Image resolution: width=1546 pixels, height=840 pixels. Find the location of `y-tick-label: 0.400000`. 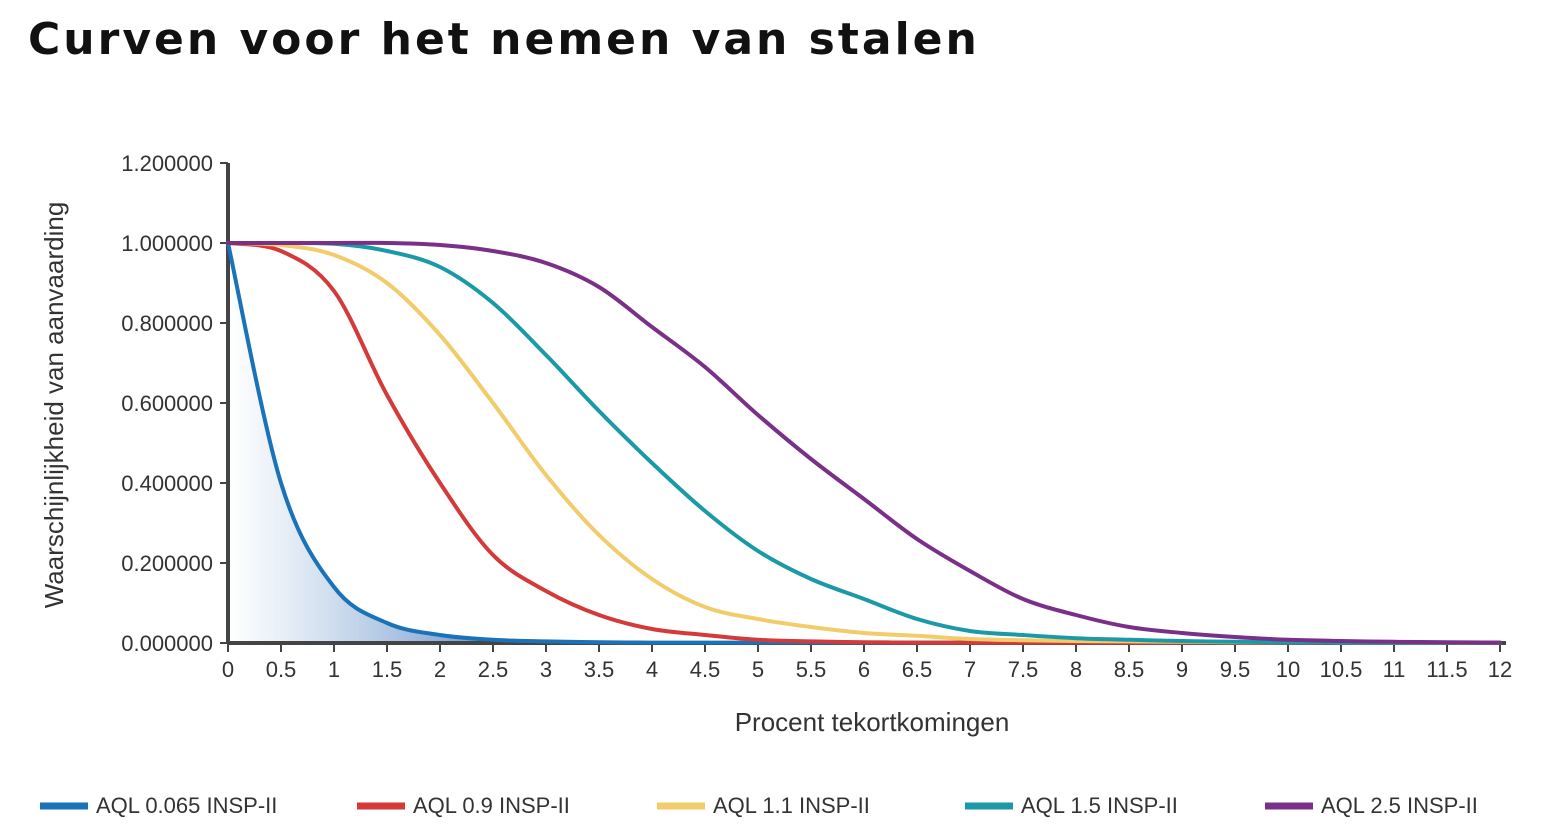

y-tick-label: 0.400000 is located at coordinates (167, 483).